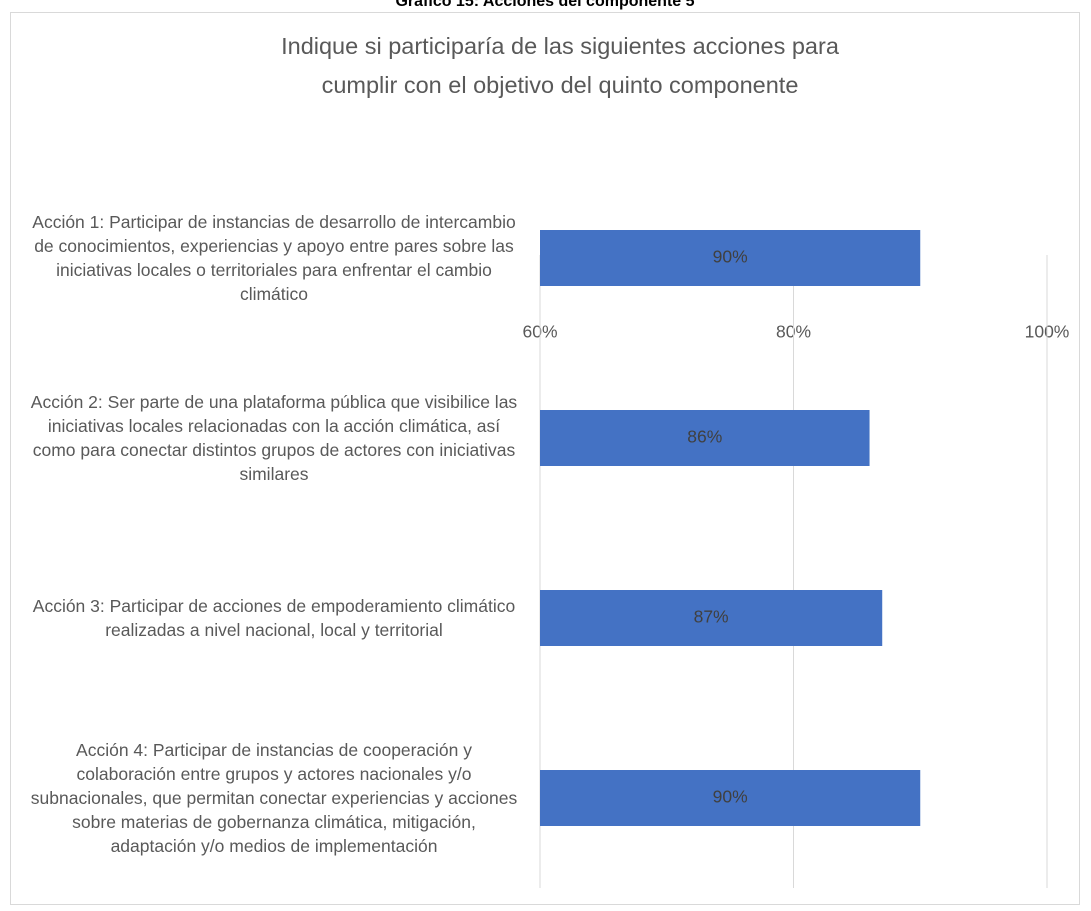  I want to click on data-label: 87%, so click(711, 617).